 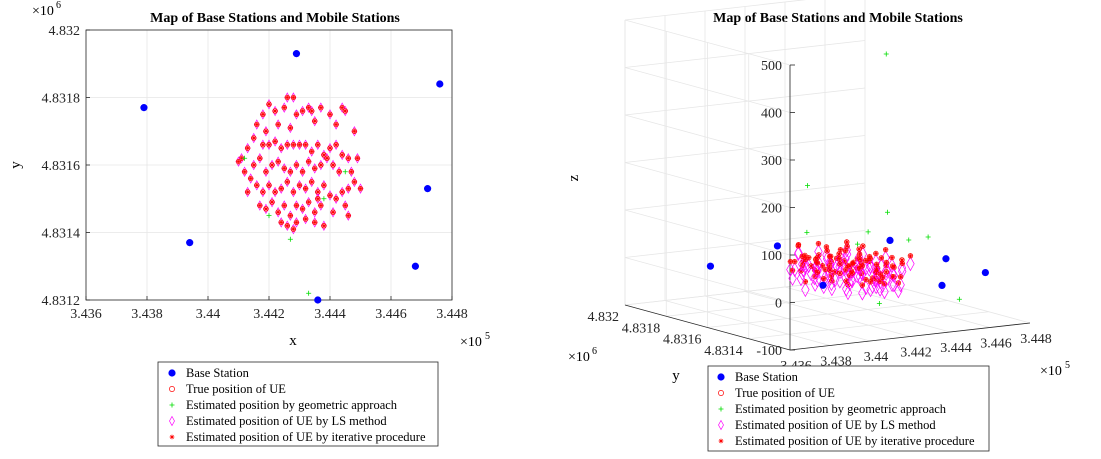 I want to click on right-title: Map of Base Stations and Mobile Stations, so click(x=838, y=18).